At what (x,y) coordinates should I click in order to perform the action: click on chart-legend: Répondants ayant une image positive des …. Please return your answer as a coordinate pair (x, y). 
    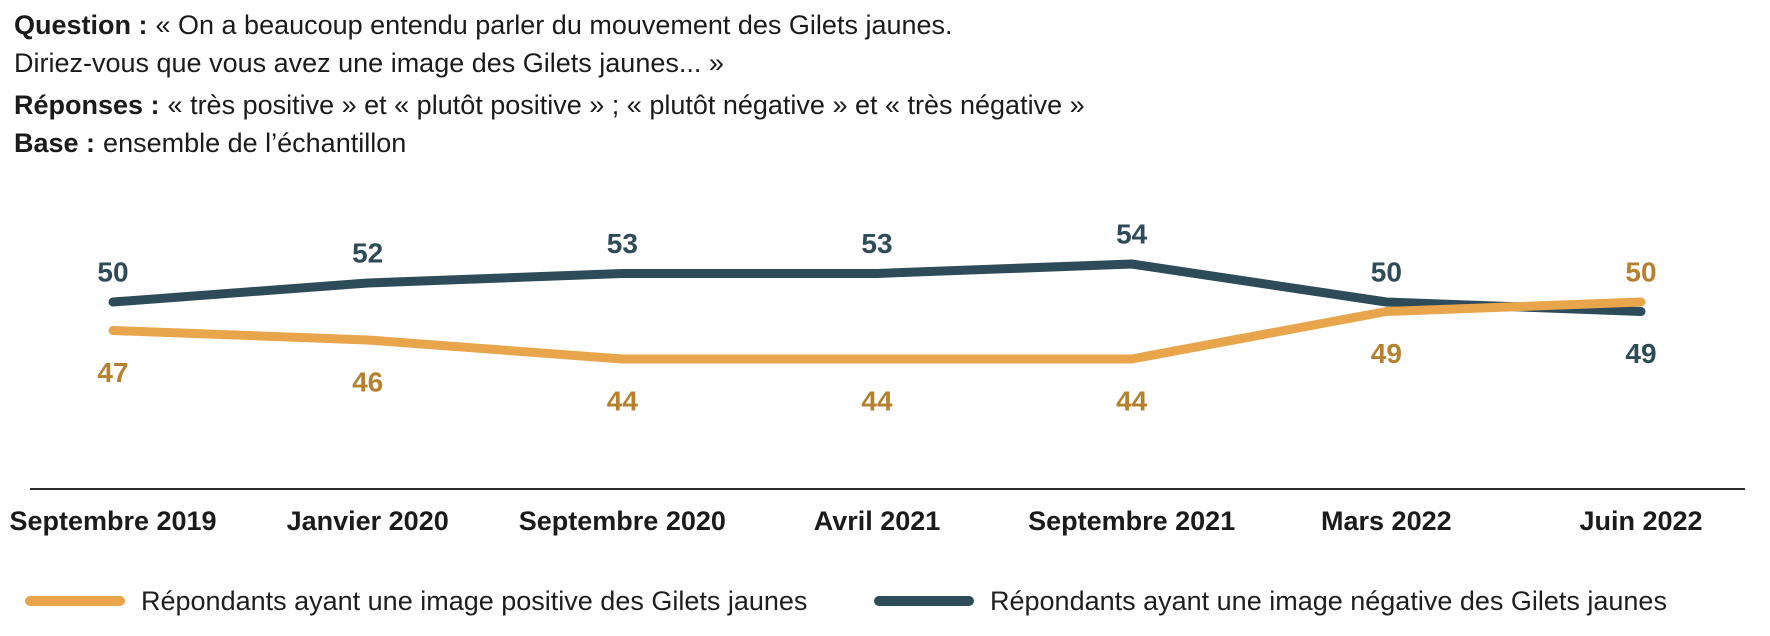
    Looking at the image, I should click on (885, 601).